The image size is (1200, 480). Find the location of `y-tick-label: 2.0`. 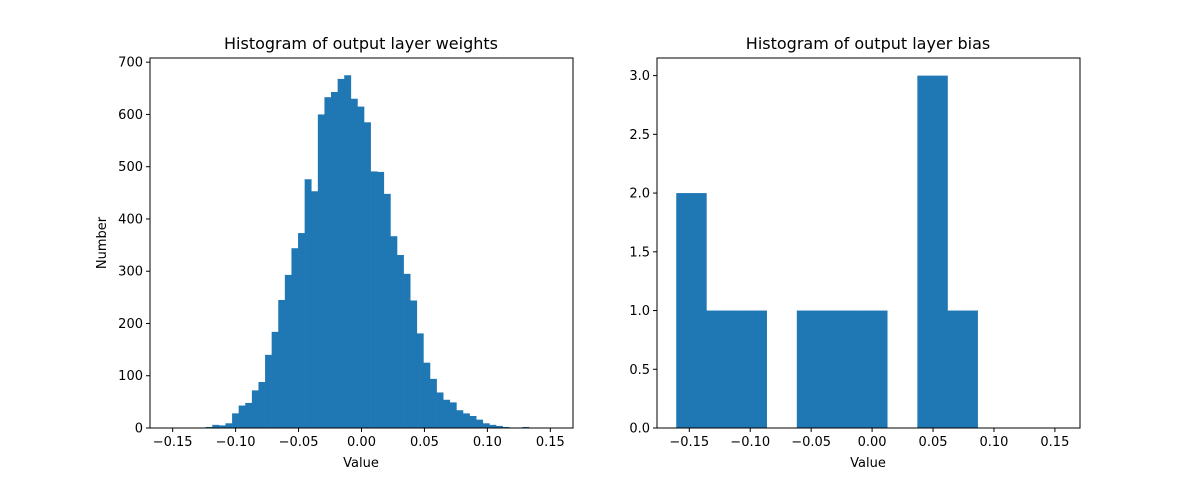

y-tick-label: 2.0 is located at coordinates (639, 194).